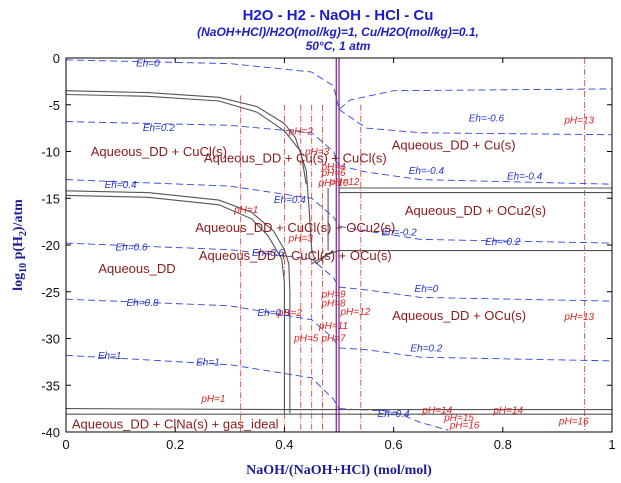 The width and height of the screenshot is (621, 483). What do you see at coordinates (50, 292) in the screenshot?
I see `y-tick-label: -25` at bounding box center [50, 292].